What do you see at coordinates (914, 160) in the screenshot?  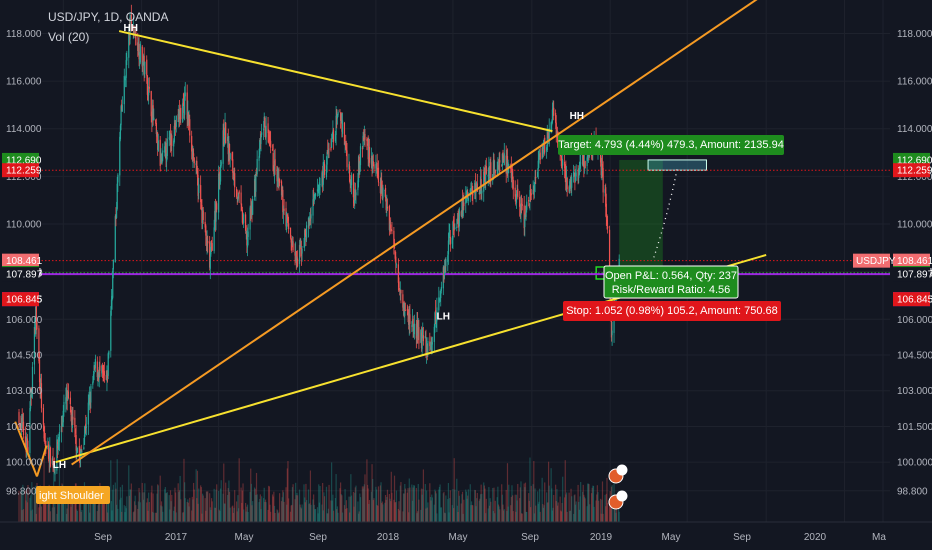 I see `price-tag-text: 112.690` at bounding box center [914, 160].